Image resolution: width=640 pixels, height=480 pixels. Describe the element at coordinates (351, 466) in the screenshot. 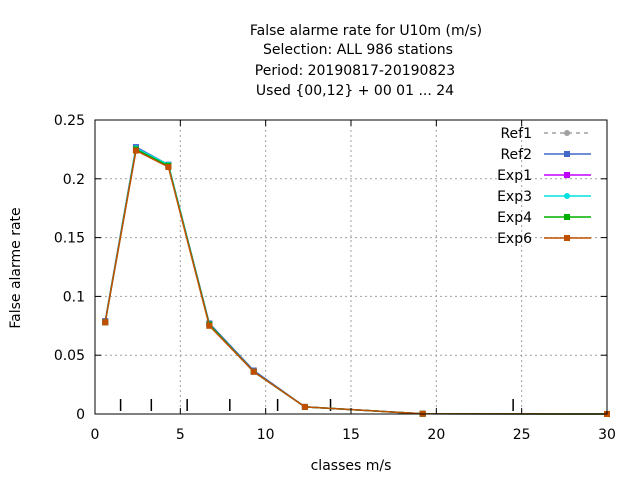

I see `x-axis-label: classes m/s` at that location.